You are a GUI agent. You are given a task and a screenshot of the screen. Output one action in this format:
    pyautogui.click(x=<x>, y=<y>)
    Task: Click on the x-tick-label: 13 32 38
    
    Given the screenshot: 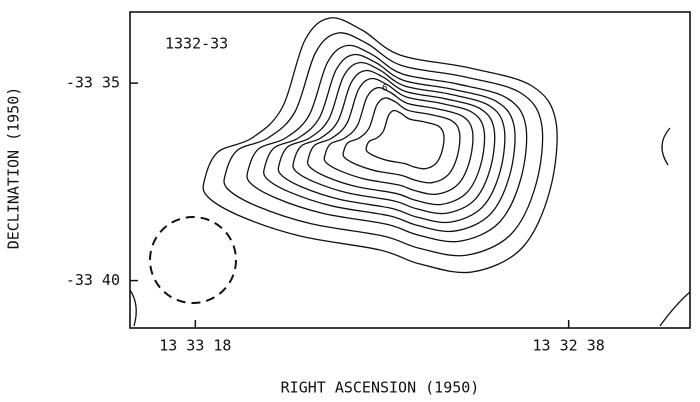 What is the action you would take?
    pyautogui.click(x=569, y=346)
    